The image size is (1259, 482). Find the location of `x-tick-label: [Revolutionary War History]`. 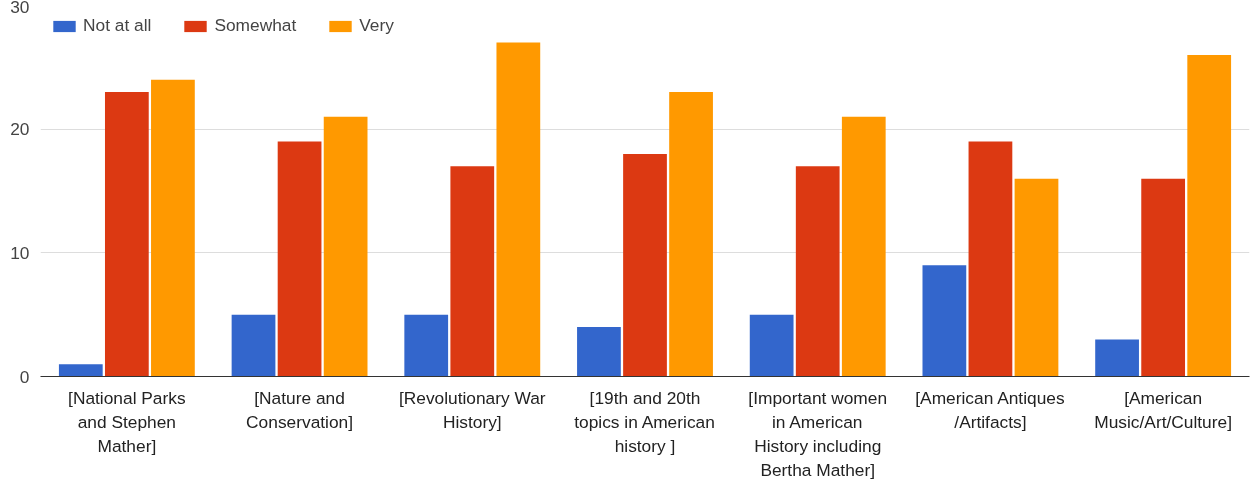

x-tick-label: [Revolutionary War History] is located at coordinates (472, 409).